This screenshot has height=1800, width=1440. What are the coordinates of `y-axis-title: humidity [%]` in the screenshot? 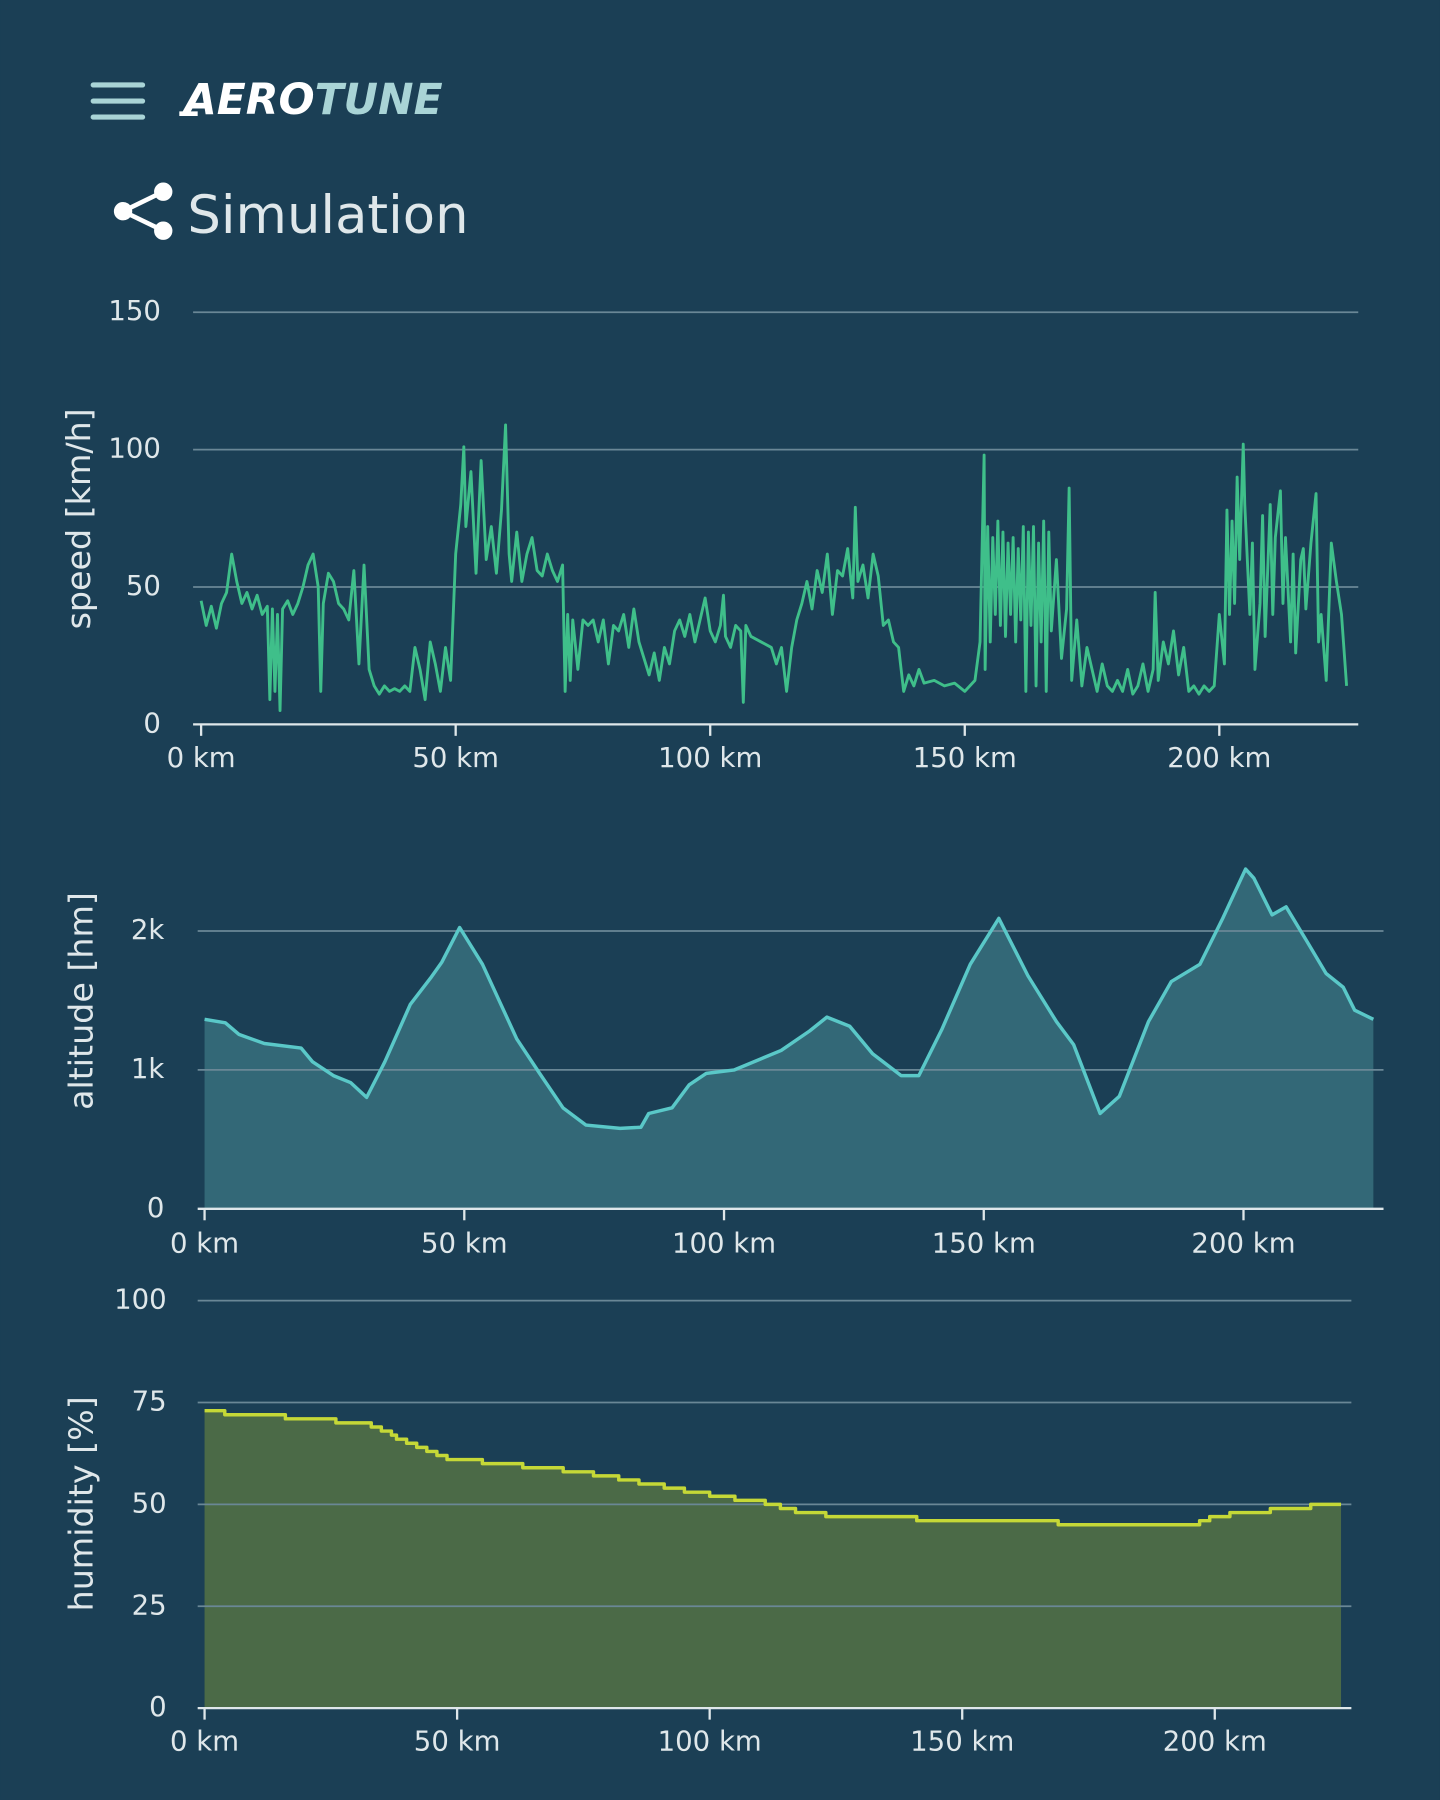 It's located at (80, 1503).